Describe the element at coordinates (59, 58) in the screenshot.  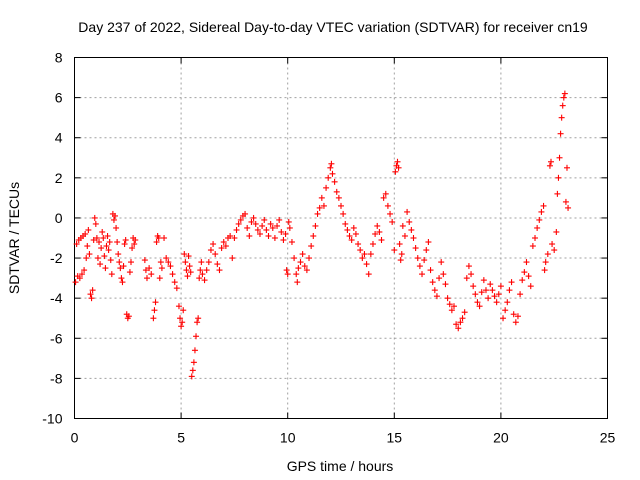
I see `y-tick-label: 8` at that location.